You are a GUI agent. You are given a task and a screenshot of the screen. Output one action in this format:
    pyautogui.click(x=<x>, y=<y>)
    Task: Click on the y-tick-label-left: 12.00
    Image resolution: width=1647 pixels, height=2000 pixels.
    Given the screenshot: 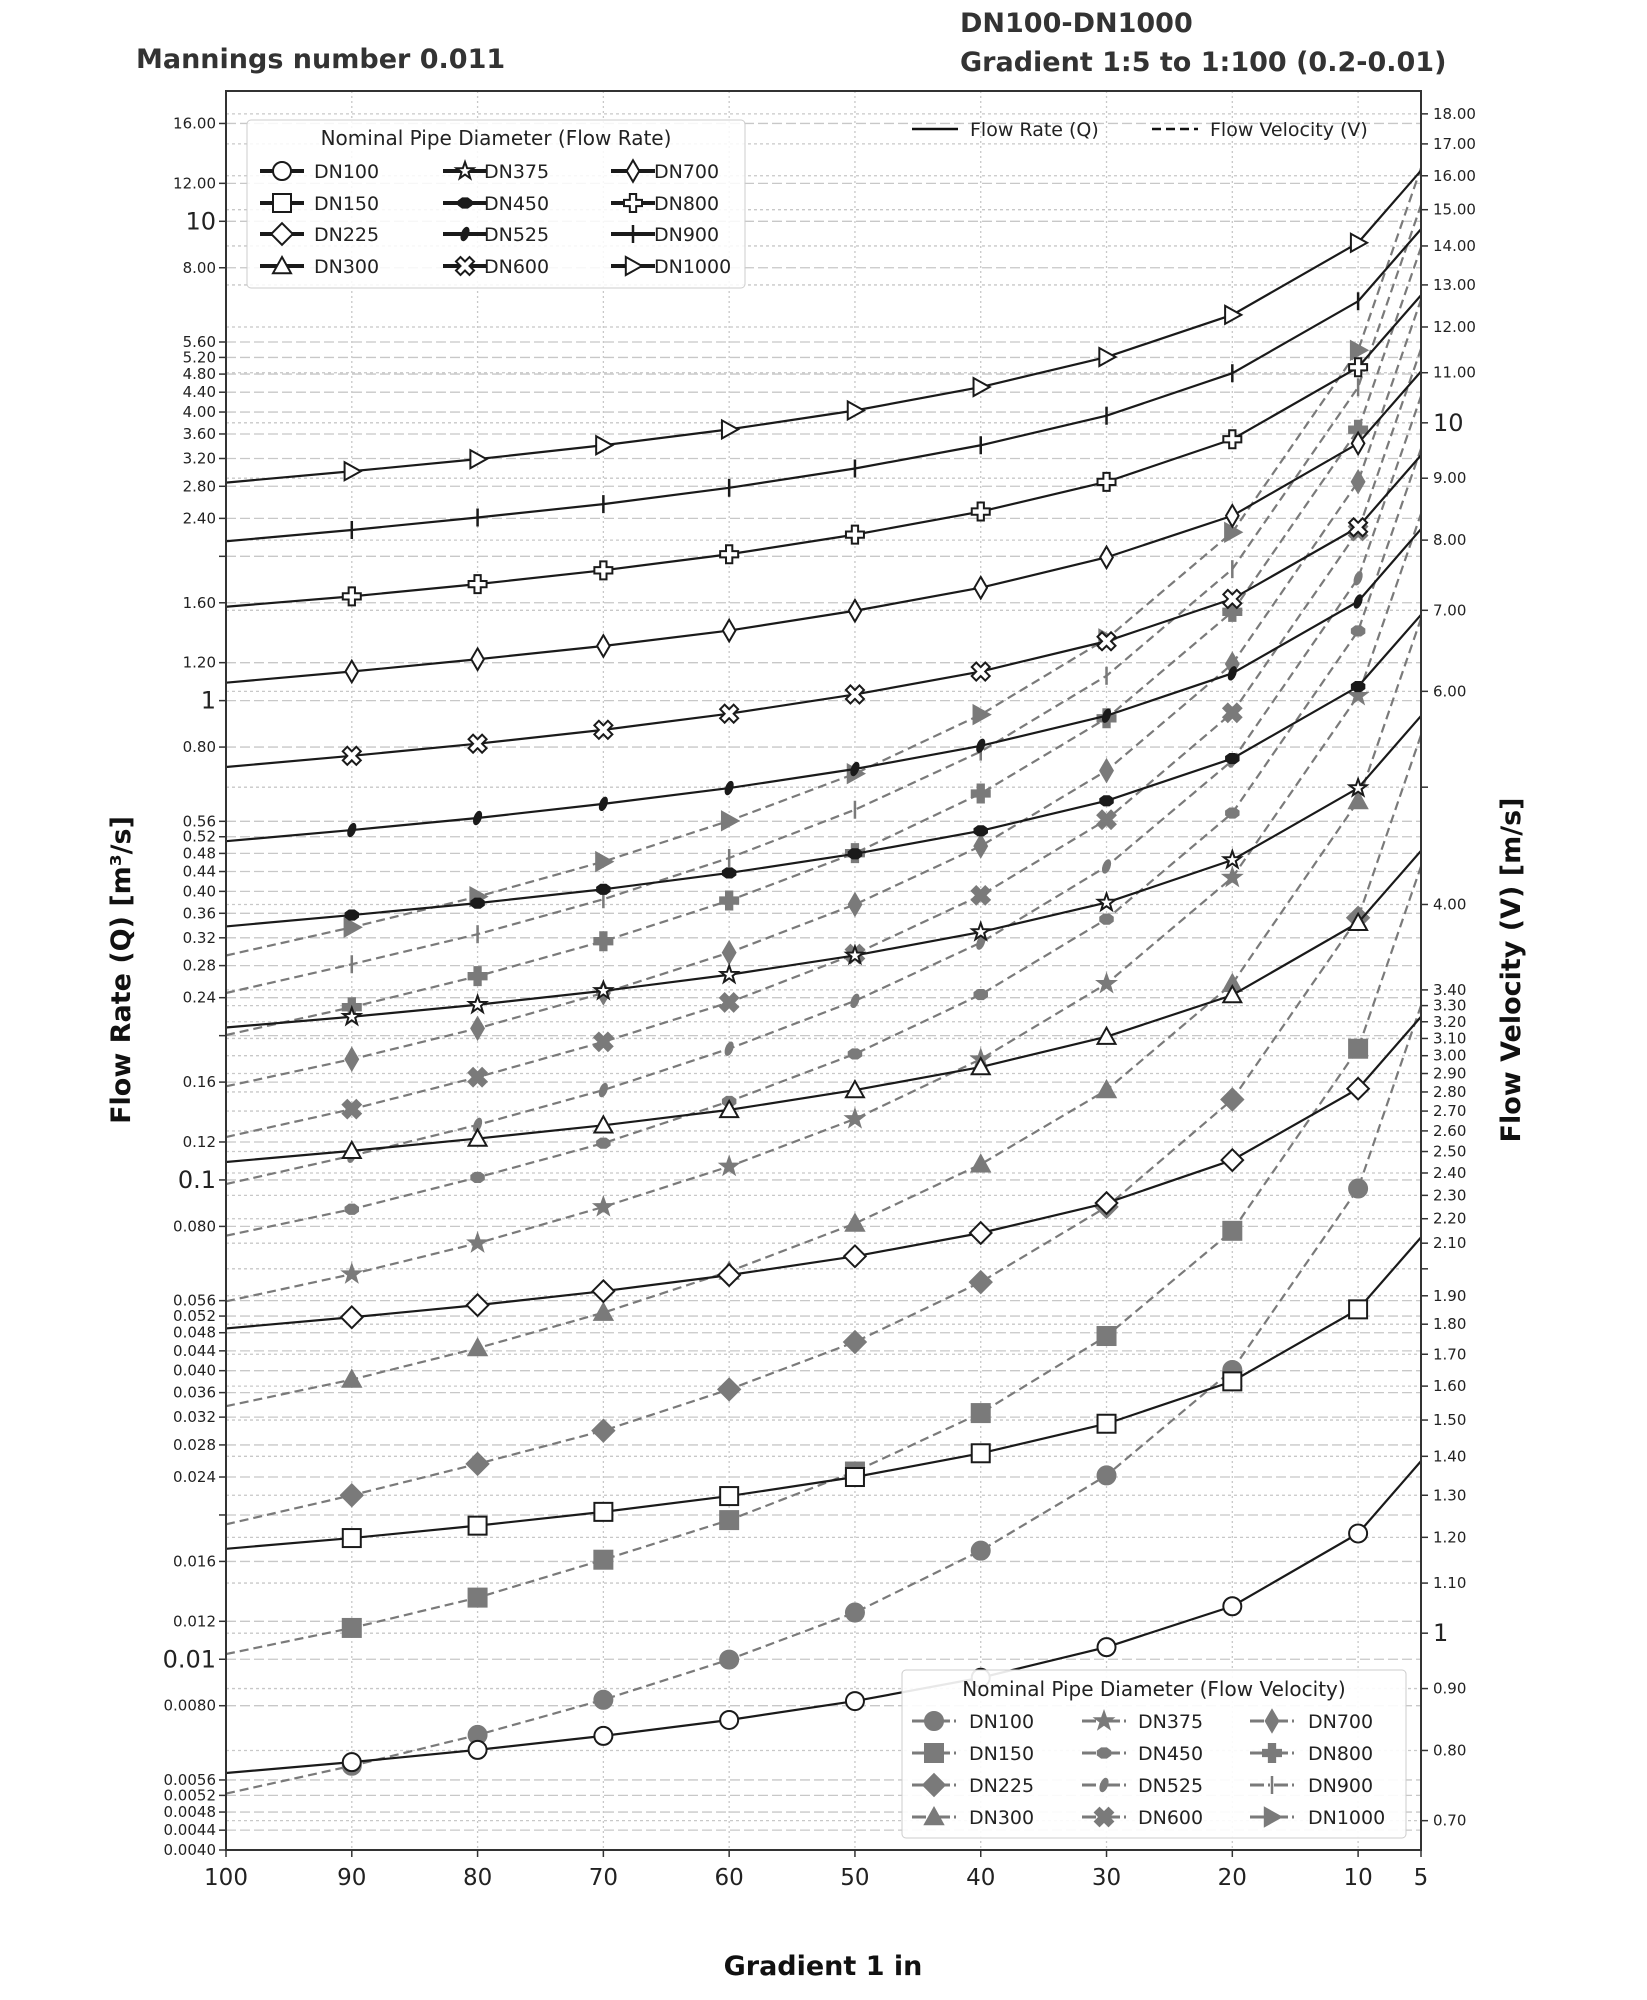 What is the action you would take?
    pyautogui.click(x=194, y=183)
    